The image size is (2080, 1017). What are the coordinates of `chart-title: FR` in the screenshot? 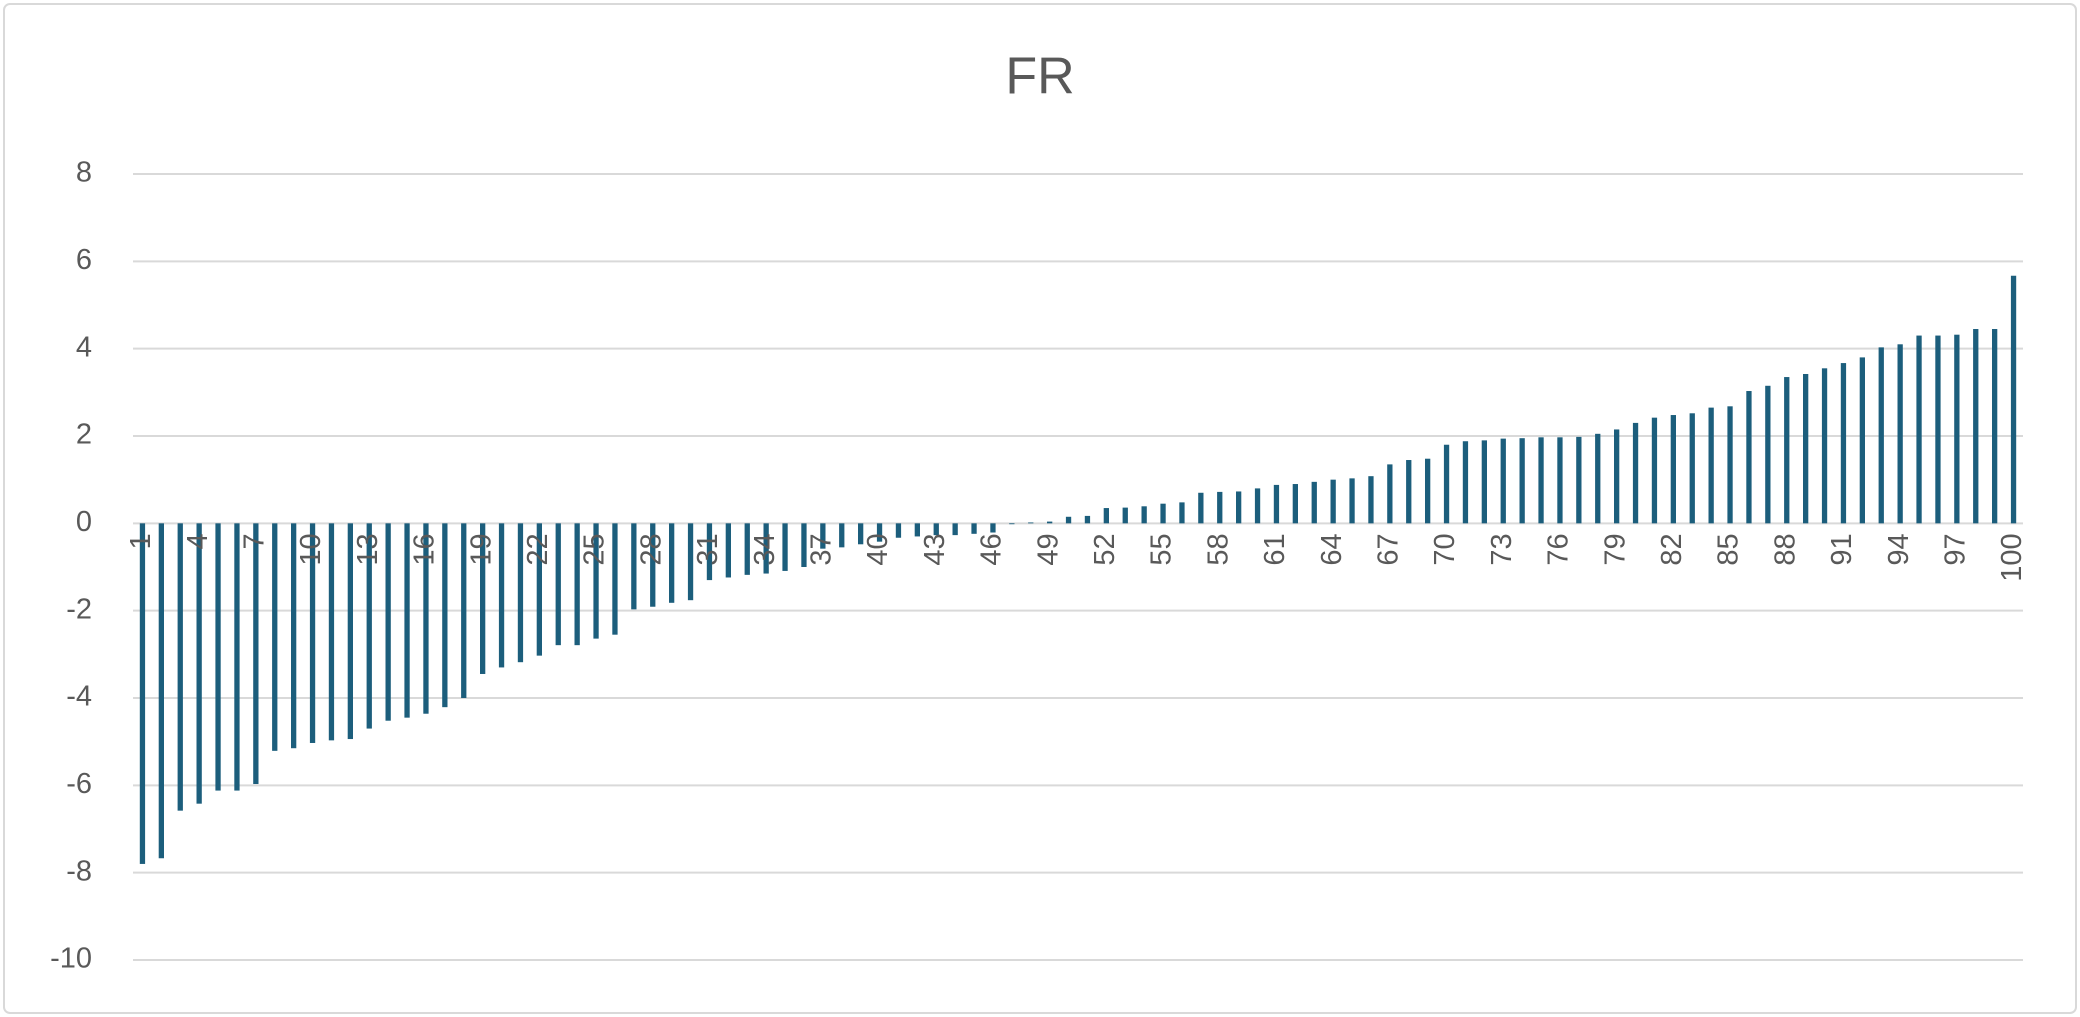 It's located at (1039, 77).